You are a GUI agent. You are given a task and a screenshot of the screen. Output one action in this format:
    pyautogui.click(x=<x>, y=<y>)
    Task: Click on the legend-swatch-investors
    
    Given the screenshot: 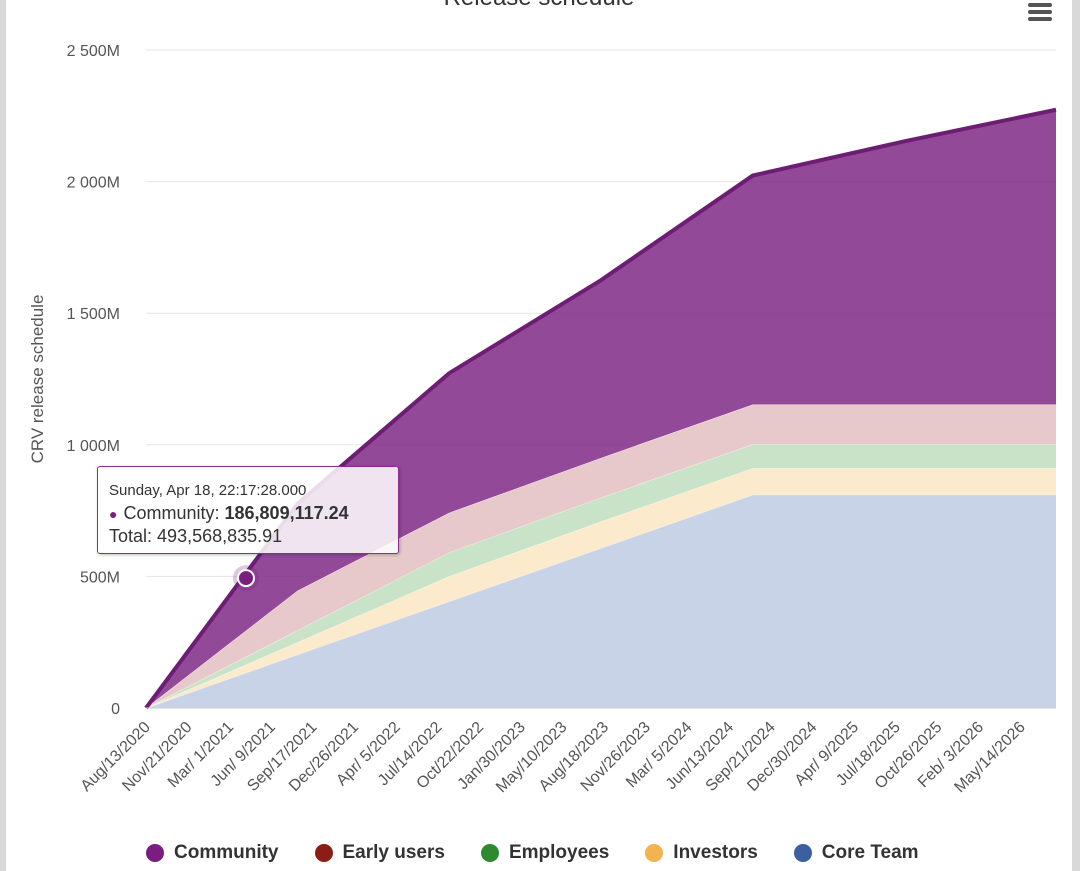 What is the action you would take?
    pyautogui.click(x=654, y=853)
    